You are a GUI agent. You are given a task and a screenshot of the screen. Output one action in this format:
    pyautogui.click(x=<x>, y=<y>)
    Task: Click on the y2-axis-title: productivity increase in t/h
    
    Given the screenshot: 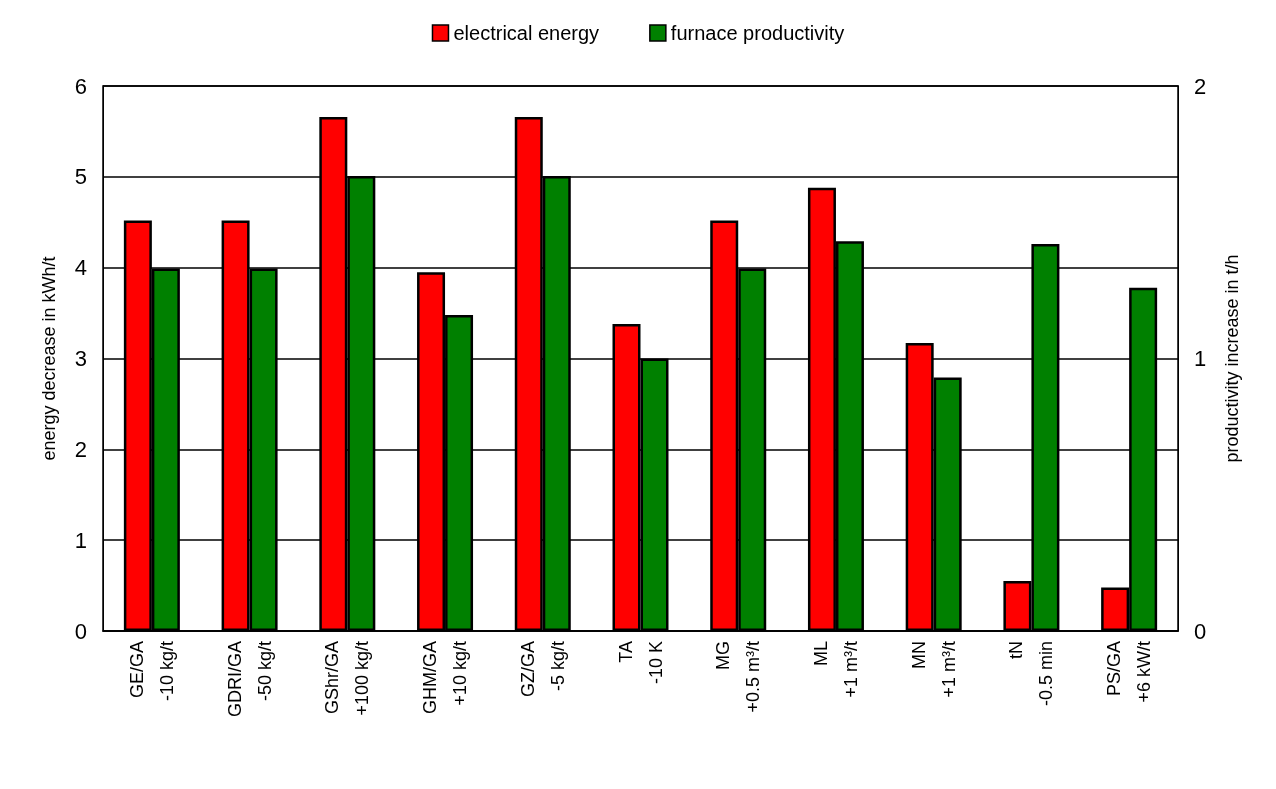 What is the action you would take?
    pyautogui.click(x=1232, y=358)
    